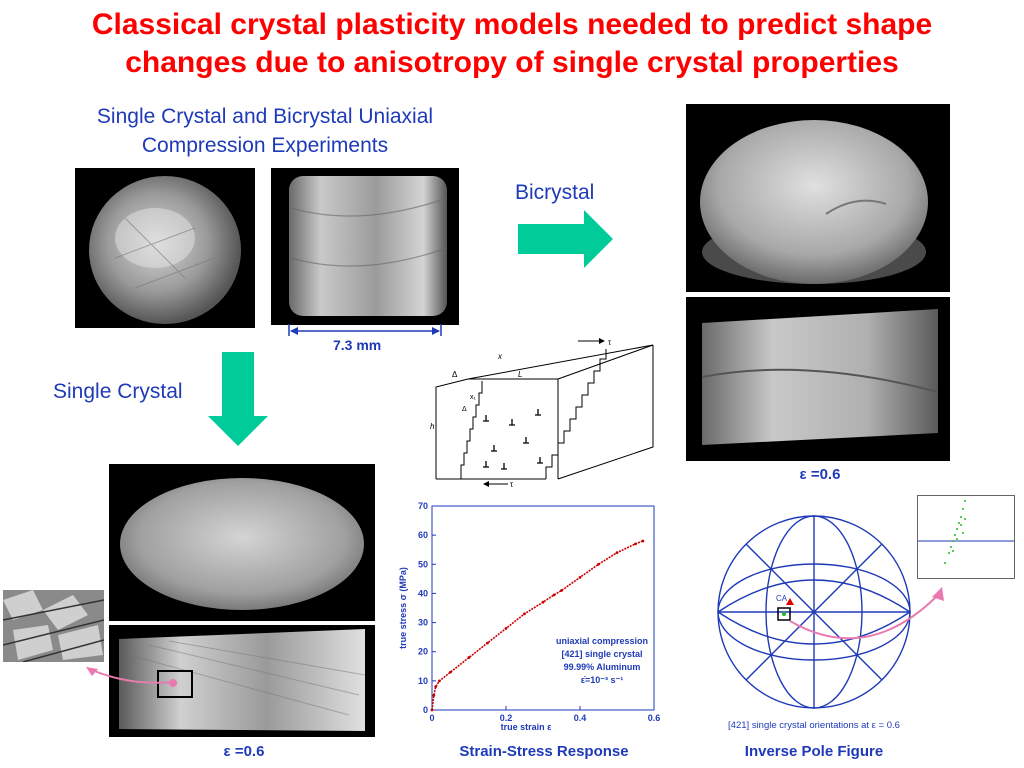  What do you see at coordinates (544, 751) in the screenshot?
I see `stress-caption: Strain-Stress Response` at bounding box center [544, 751].